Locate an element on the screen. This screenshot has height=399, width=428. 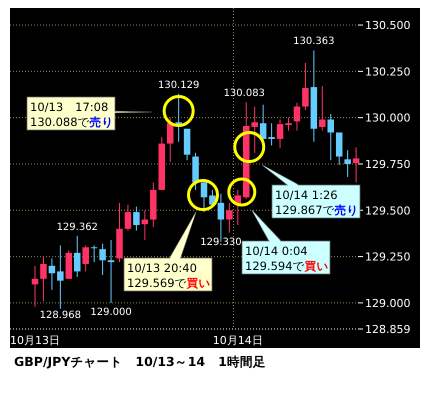
annotation: 130.363 is located at coordinates (314, 41).